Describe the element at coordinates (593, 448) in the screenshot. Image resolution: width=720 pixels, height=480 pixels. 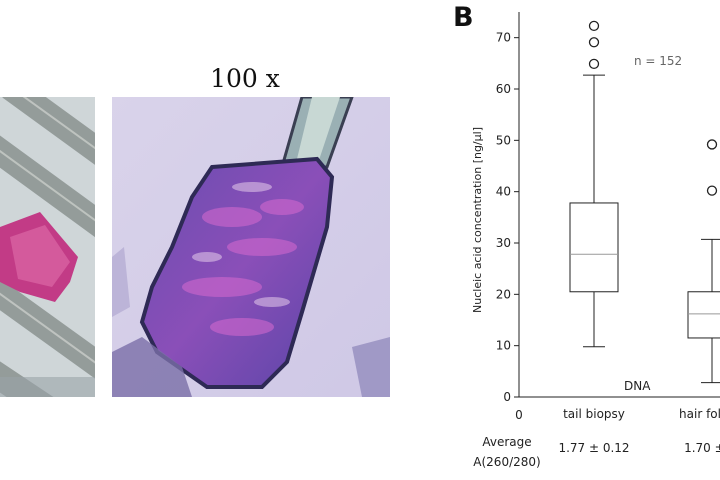
I see `average-ratio-value: 1.77 ± 0.12` at that location.